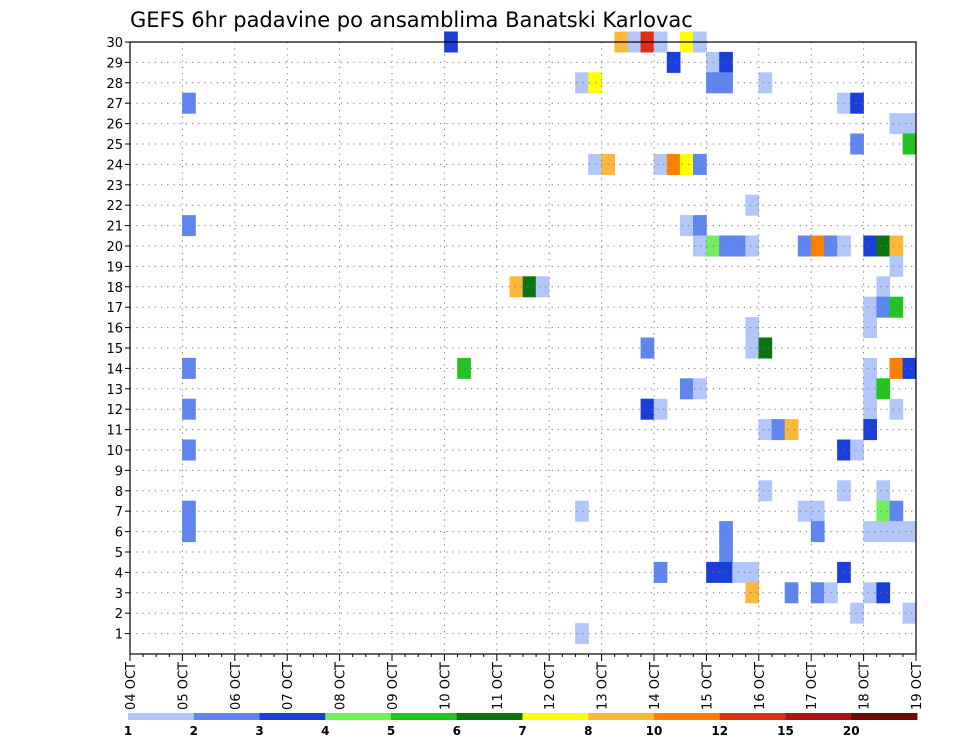  What do you see at coordinates (114, 165) in the screenshot?
I see `y-tick-label: 24` at bounding box center [114, 165].